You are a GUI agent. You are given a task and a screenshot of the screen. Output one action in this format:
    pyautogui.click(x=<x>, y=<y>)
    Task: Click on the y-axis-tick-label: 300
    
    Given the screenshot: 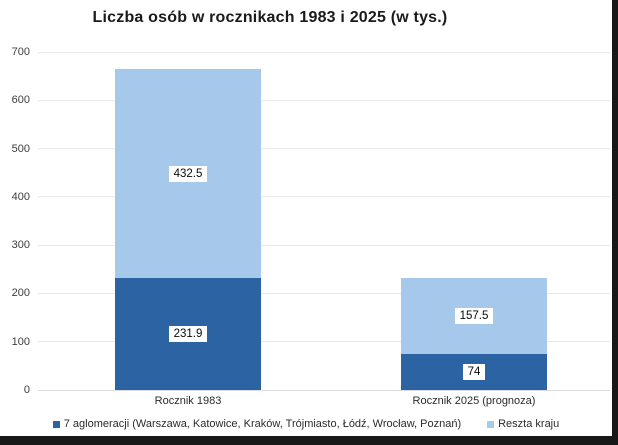 What is the action you would take?
    pyautogui.click(x=20, y=245)
    